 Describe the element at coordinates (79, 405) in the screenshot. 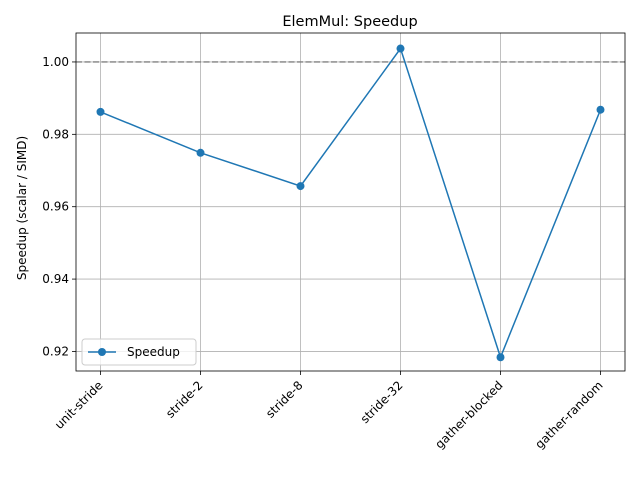

I see `x-tick-label: unit-stride` at that location.